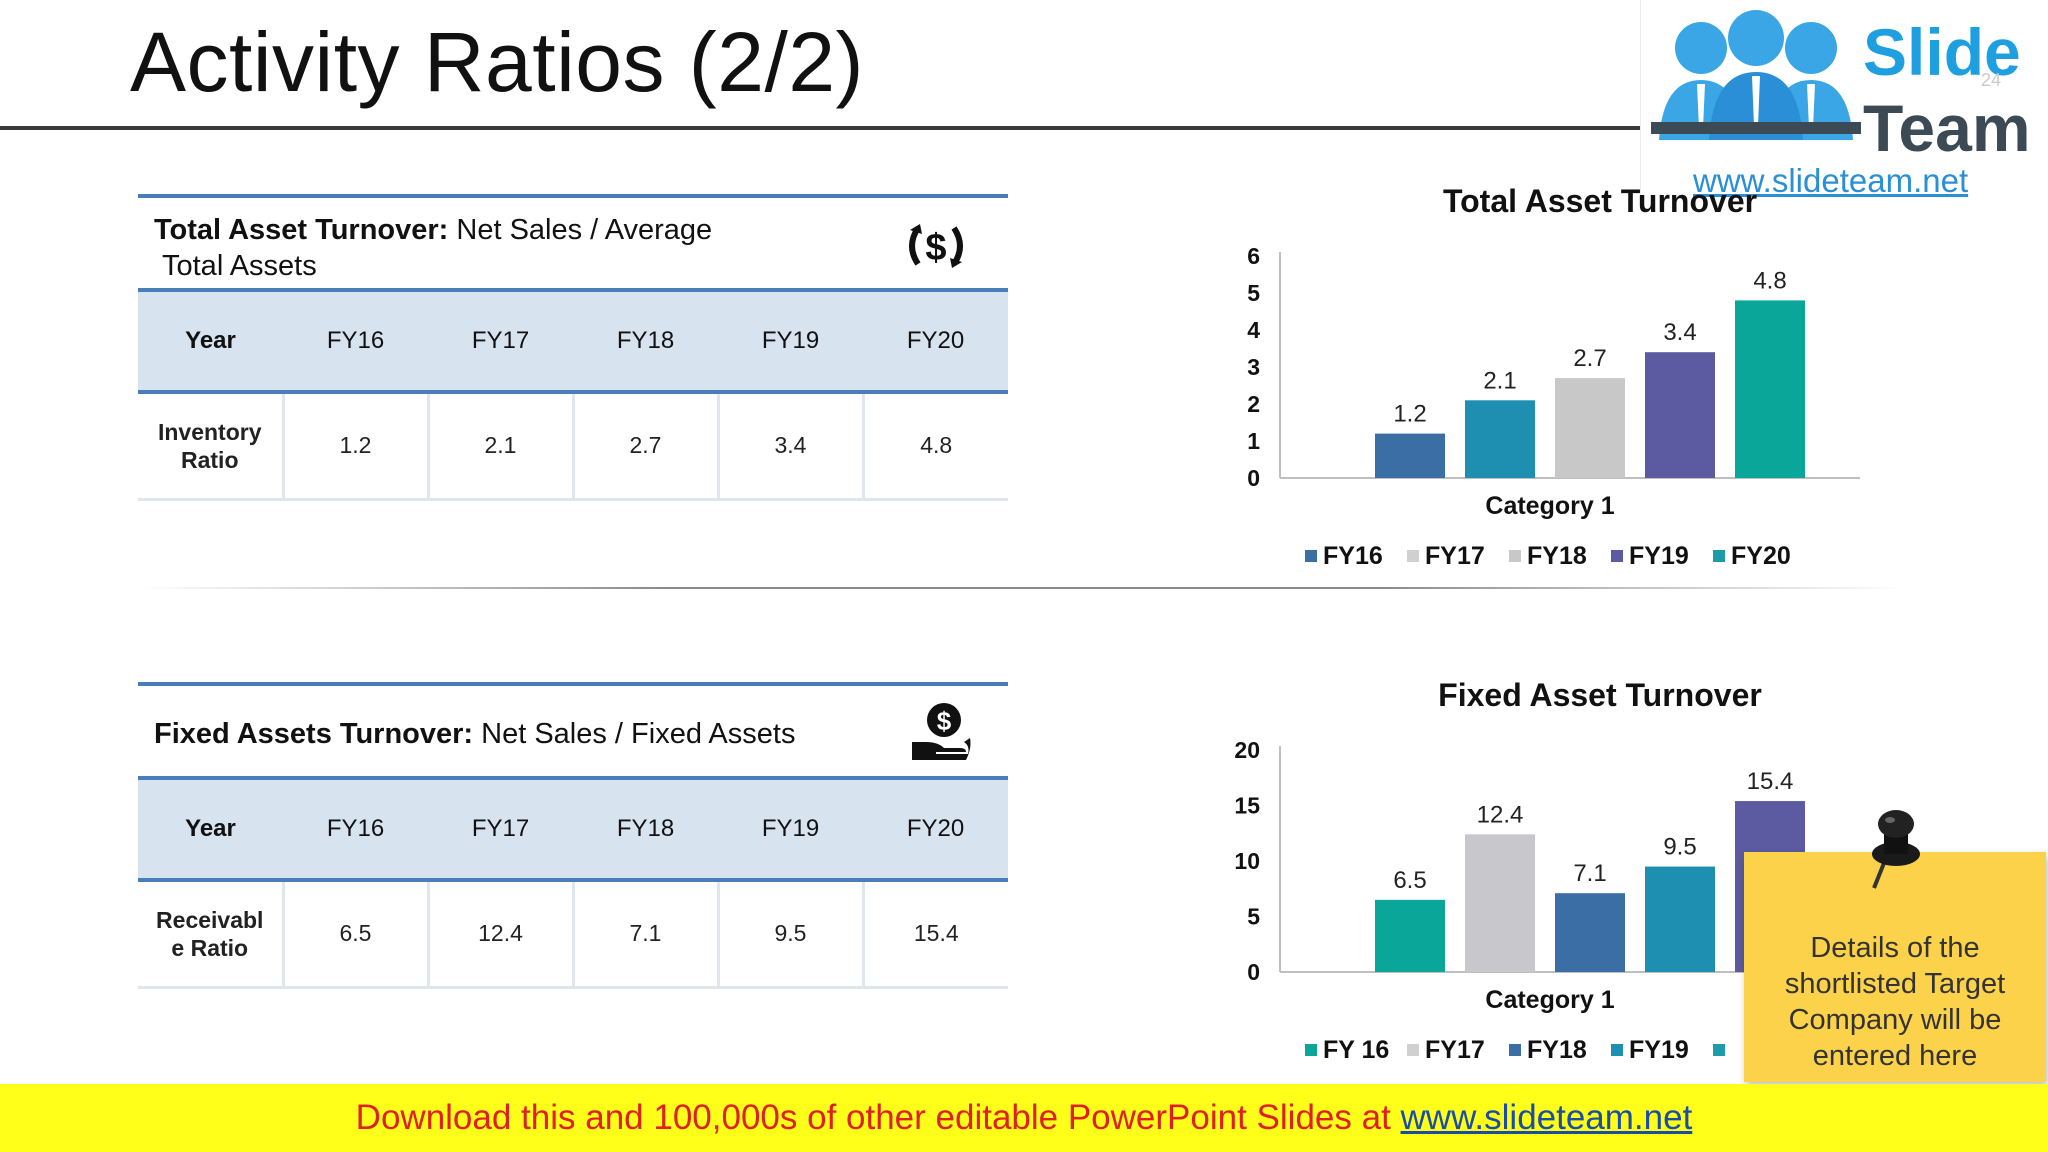 This screenshot has height=1152, width=2048. I want to click on data-label: 12.4, so click(1500, 814).